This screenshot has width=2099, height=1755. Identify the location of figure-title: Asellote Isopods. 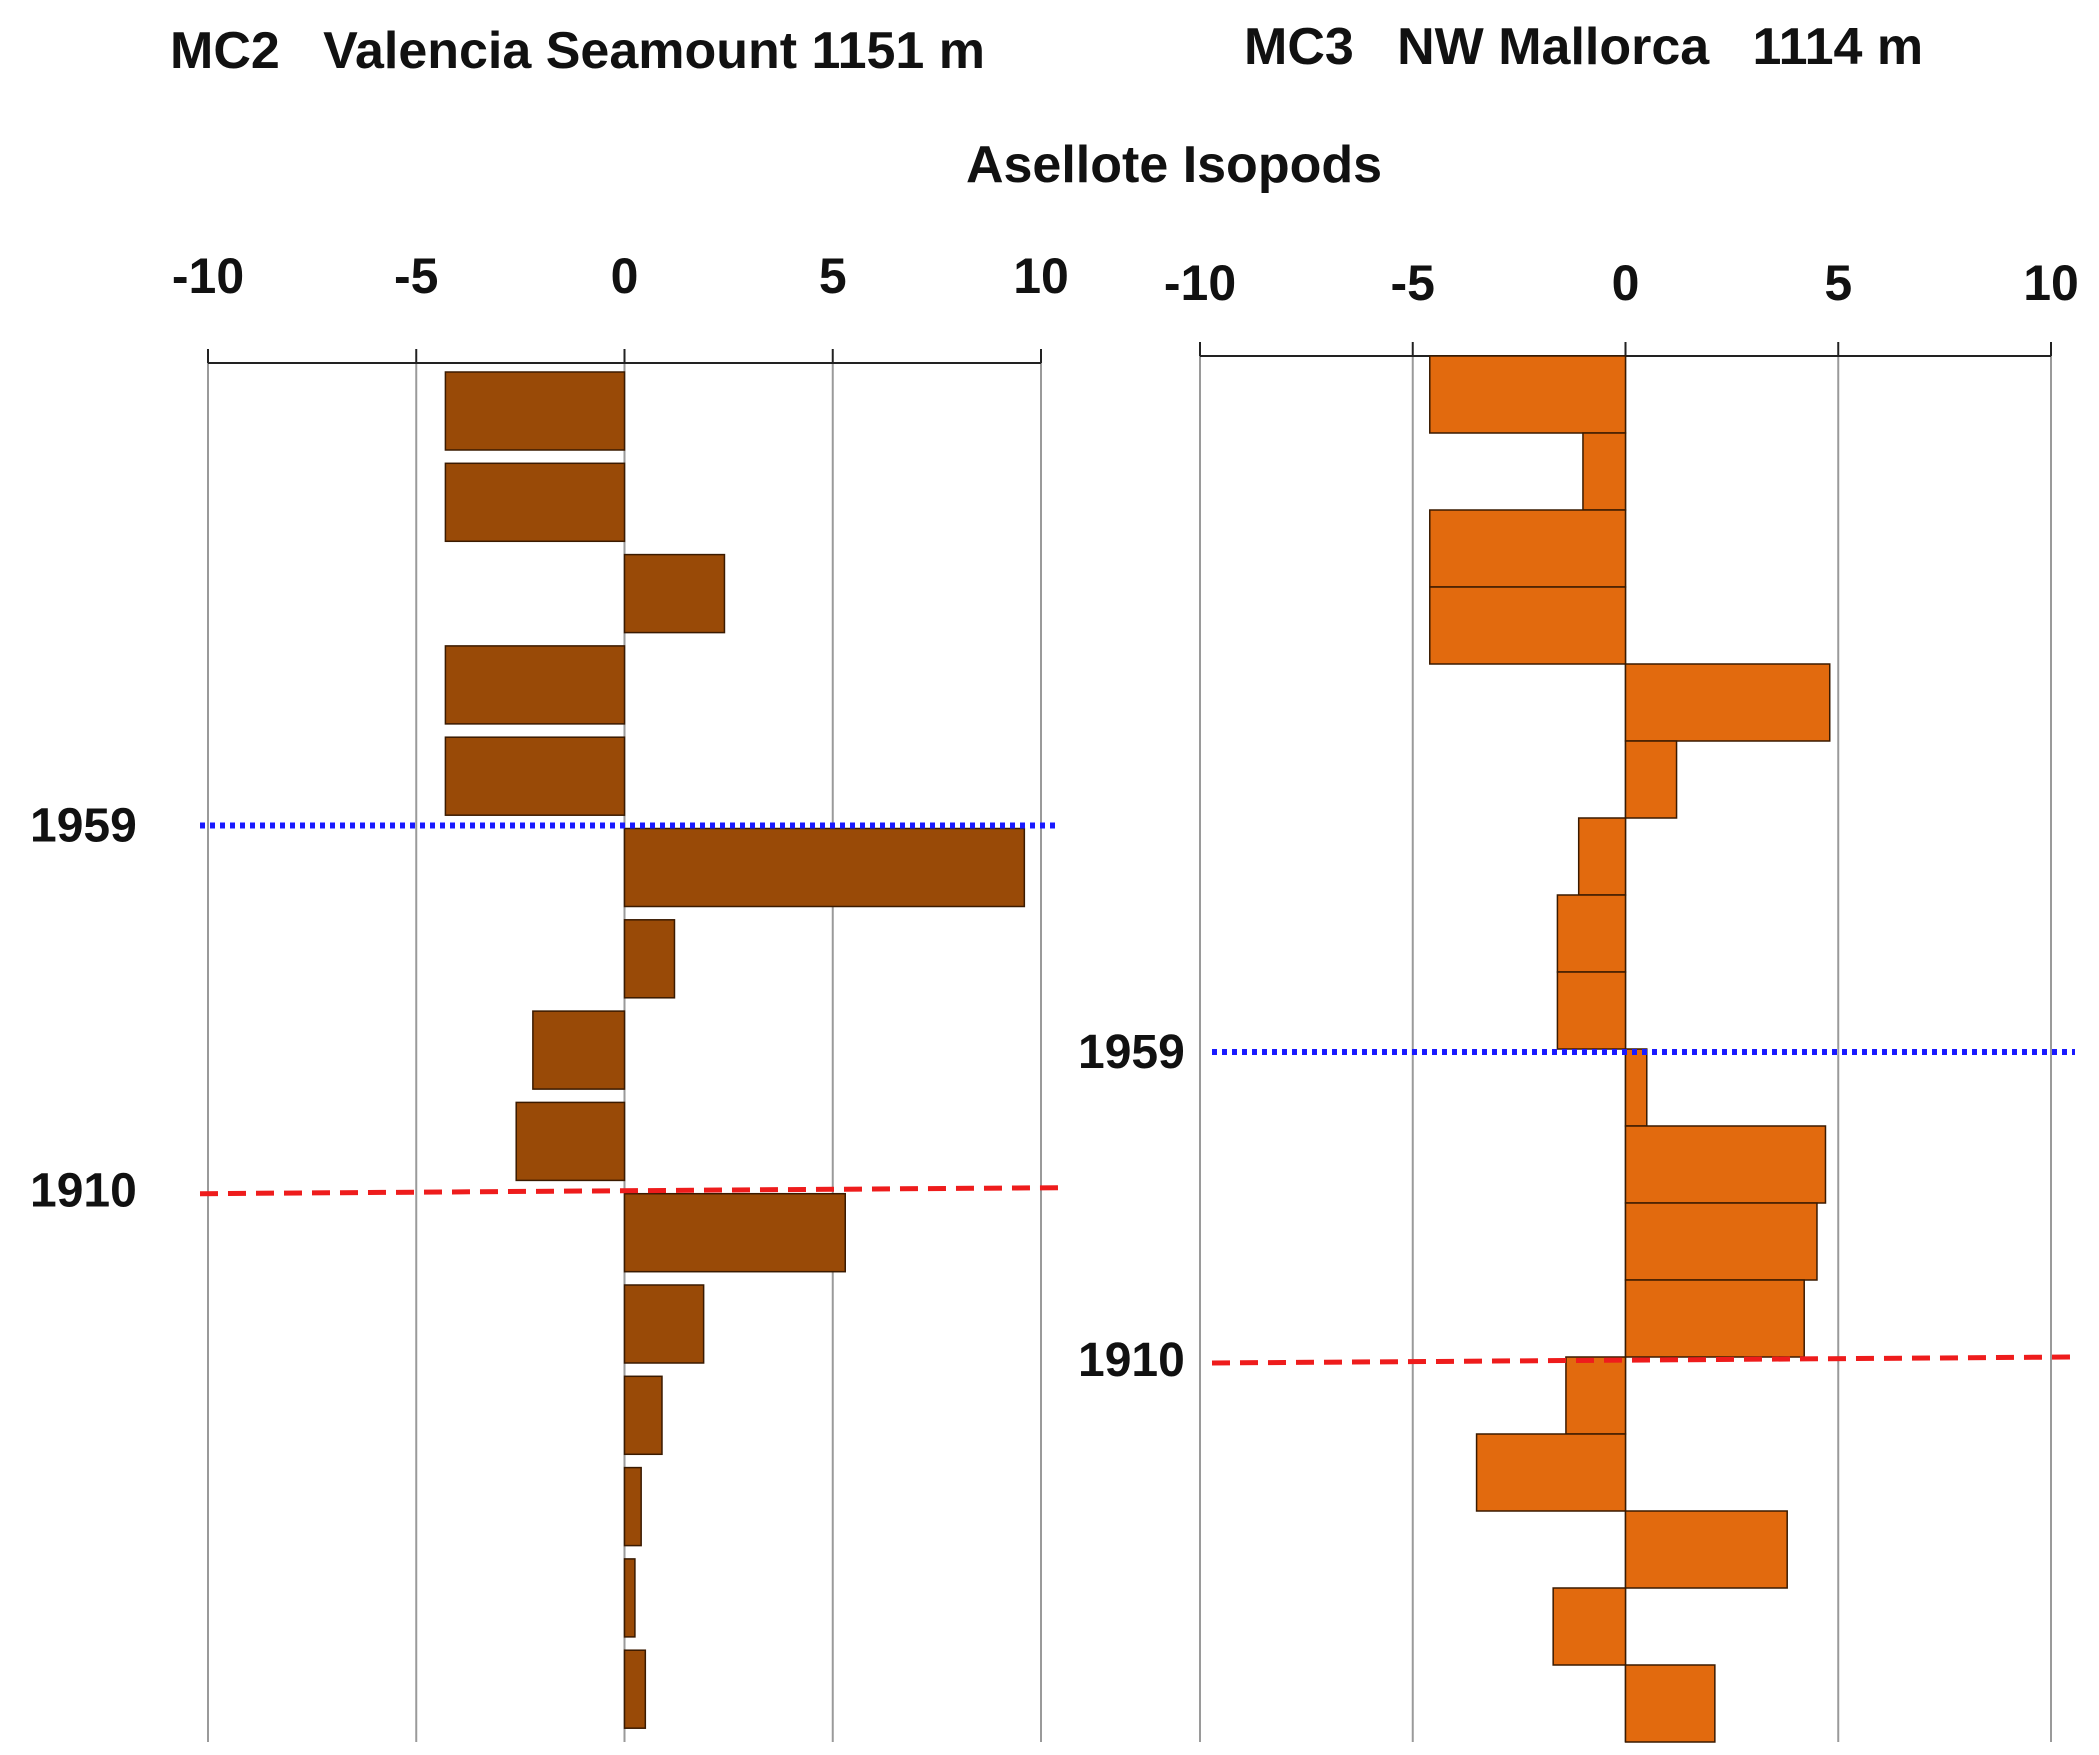
(1174, 165).